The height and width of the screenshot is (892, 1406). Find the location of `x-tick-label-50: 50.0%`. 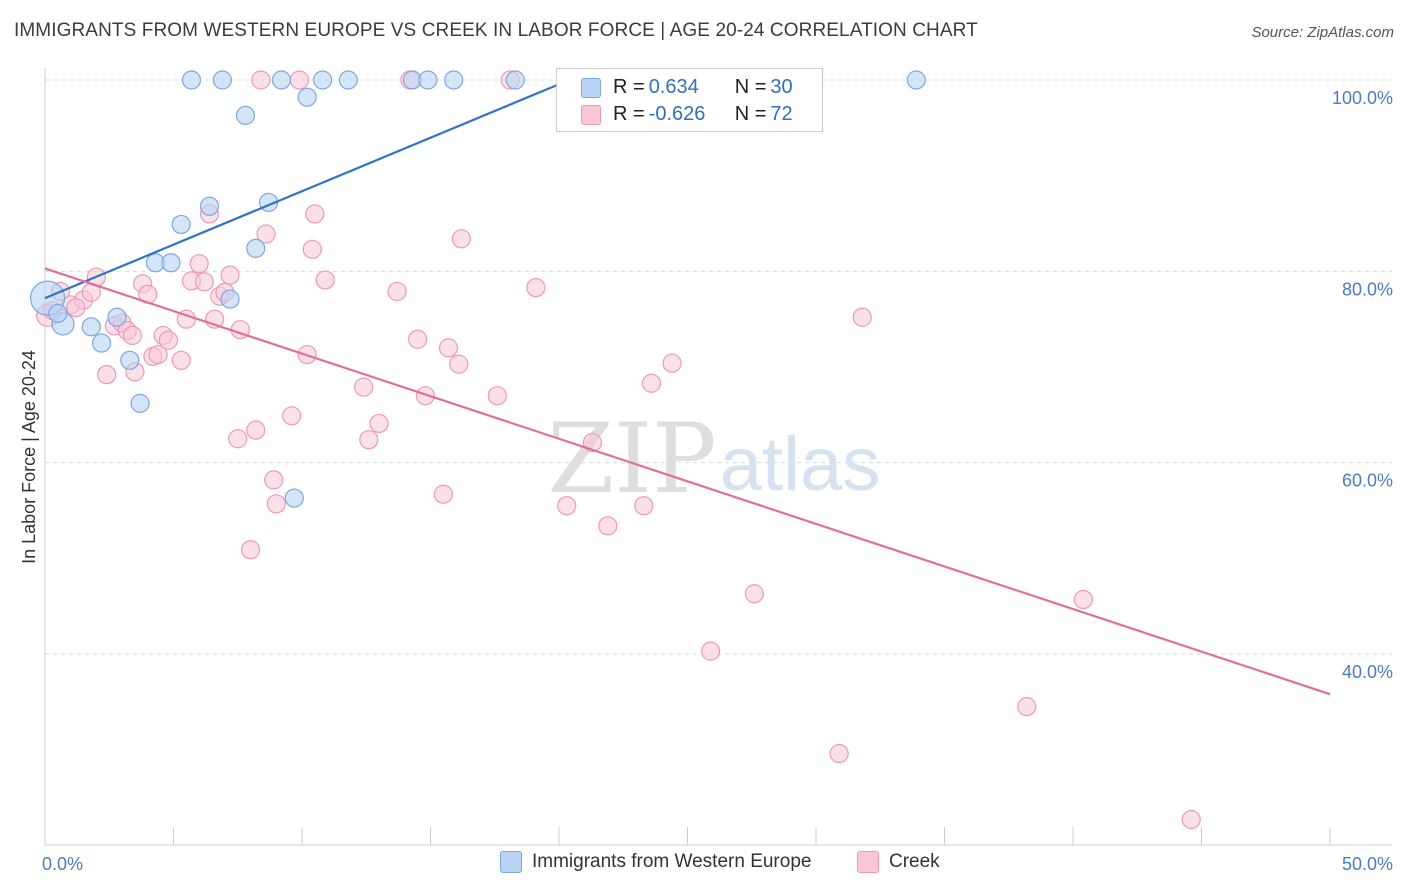

x-tick-label-50: 50.0% is located at coordinates (1367, 864).